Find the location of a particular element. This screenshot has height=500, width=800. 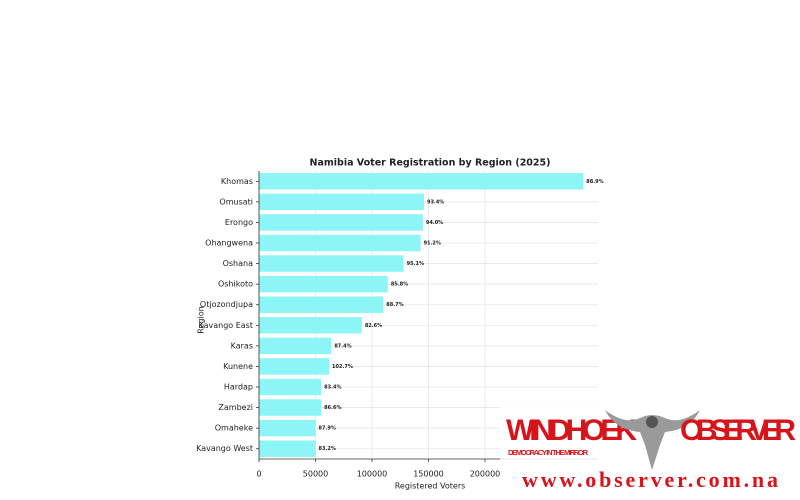

bar-label: 91.2% is located at coordinates (432, 244).